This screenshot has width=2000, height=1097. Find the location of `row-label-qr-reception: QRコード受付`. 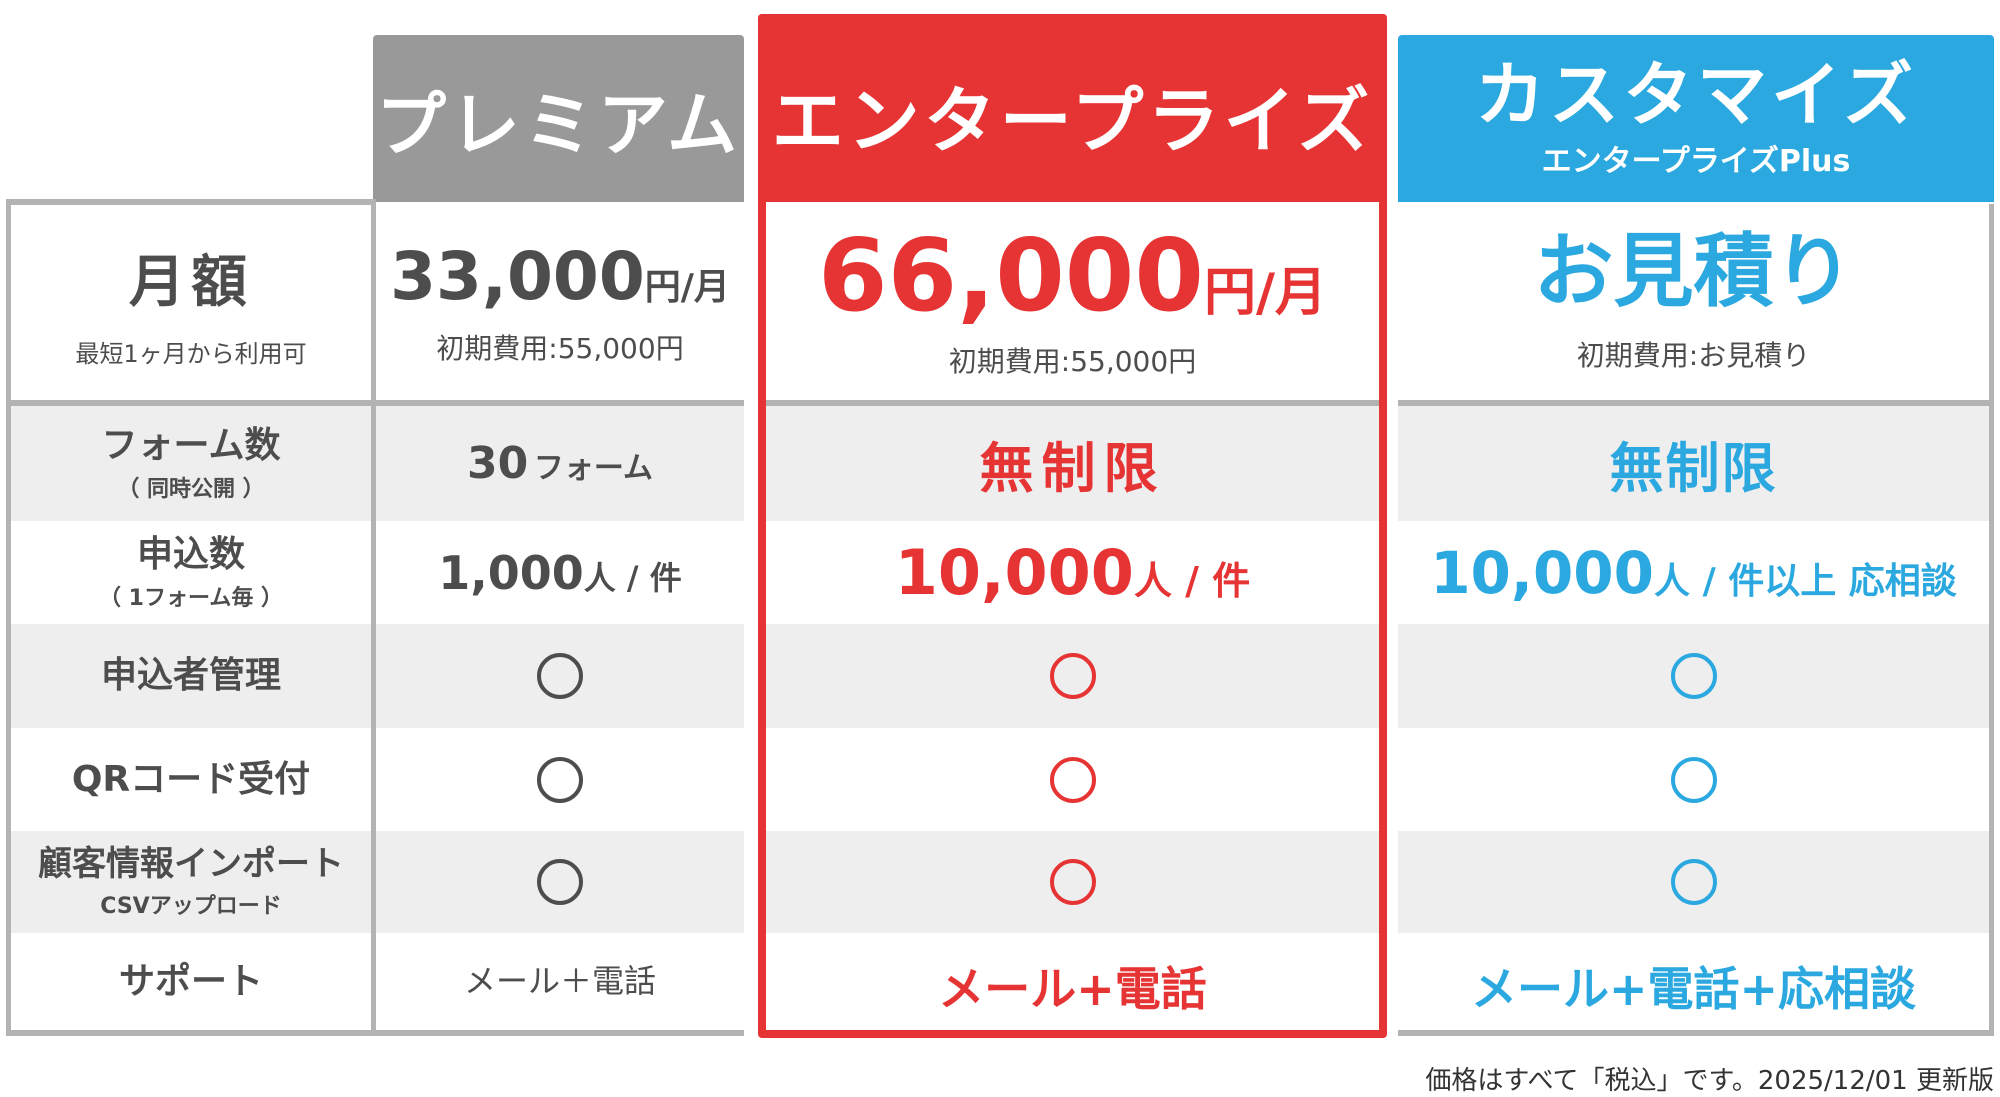

row-label-qr-reception: QRコード受付 is located at coordinates (191, 779).